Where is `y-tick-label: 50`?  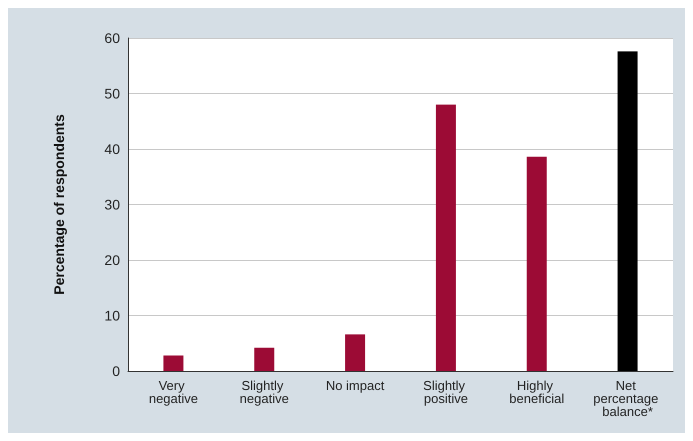 y-tick-label: 50 is located at coordinates (112, 94).